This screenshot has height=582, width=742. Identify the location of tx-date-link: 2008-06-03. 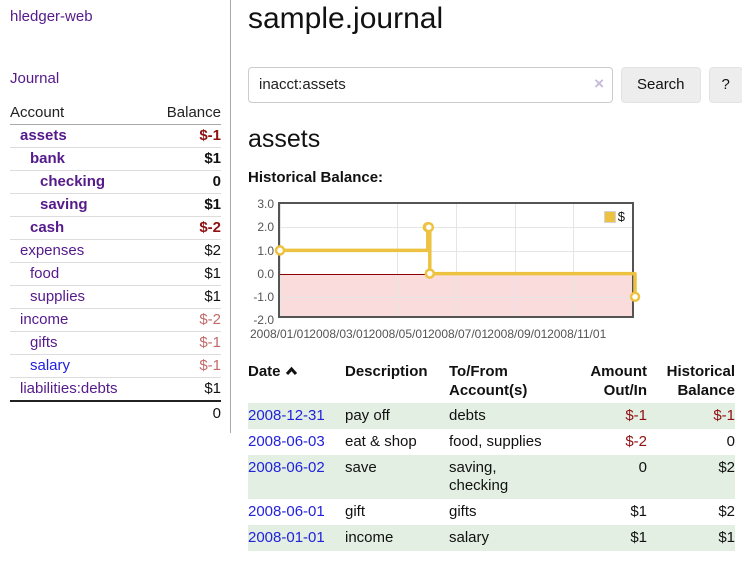
(286, 441).